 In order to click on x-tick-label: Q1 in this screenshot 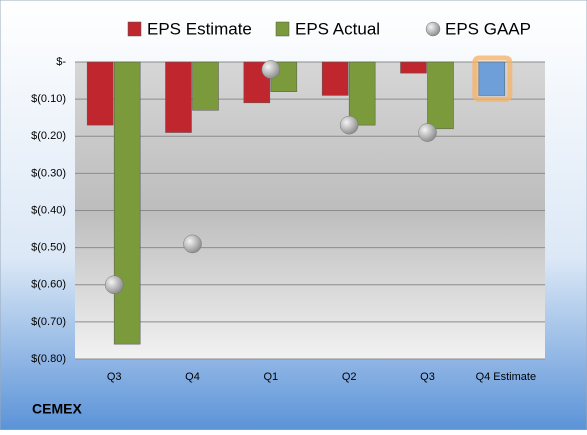, I will do `click(270, 377)`.